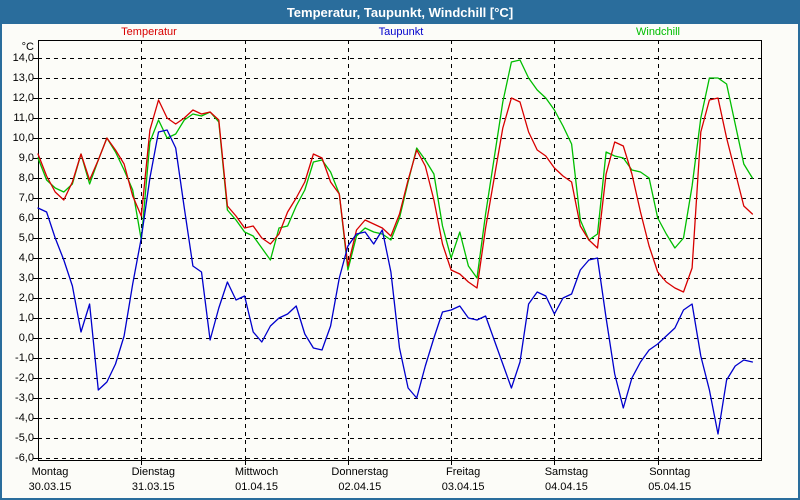 This screenshot has height=500, width=800. What do you see at coordinates (26, 298) in the screenshot?
I see `y-axis-label: 2,0` at bounding box center [26, 298].